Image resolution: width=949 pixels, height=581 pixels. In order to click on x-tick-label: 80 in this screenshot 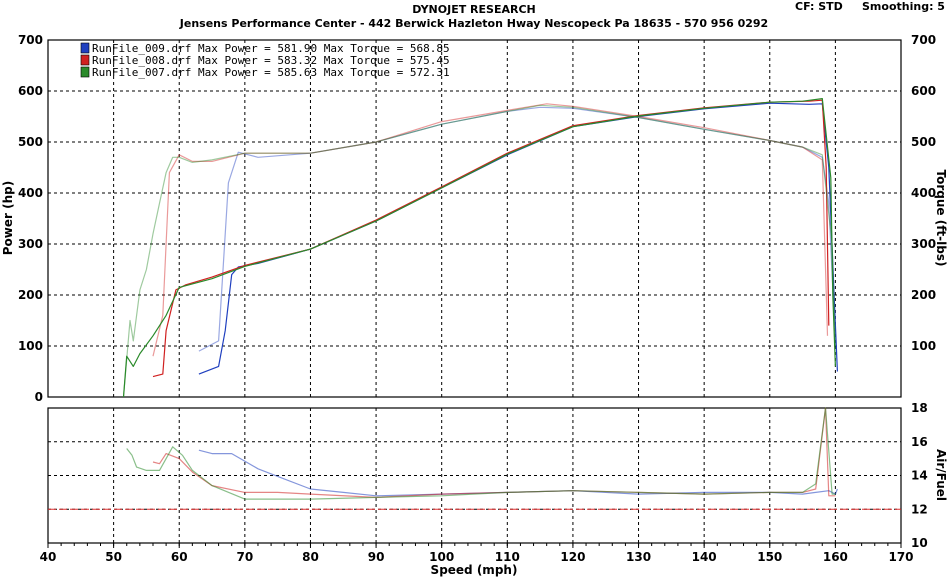, I will do `click(310, 557)`.